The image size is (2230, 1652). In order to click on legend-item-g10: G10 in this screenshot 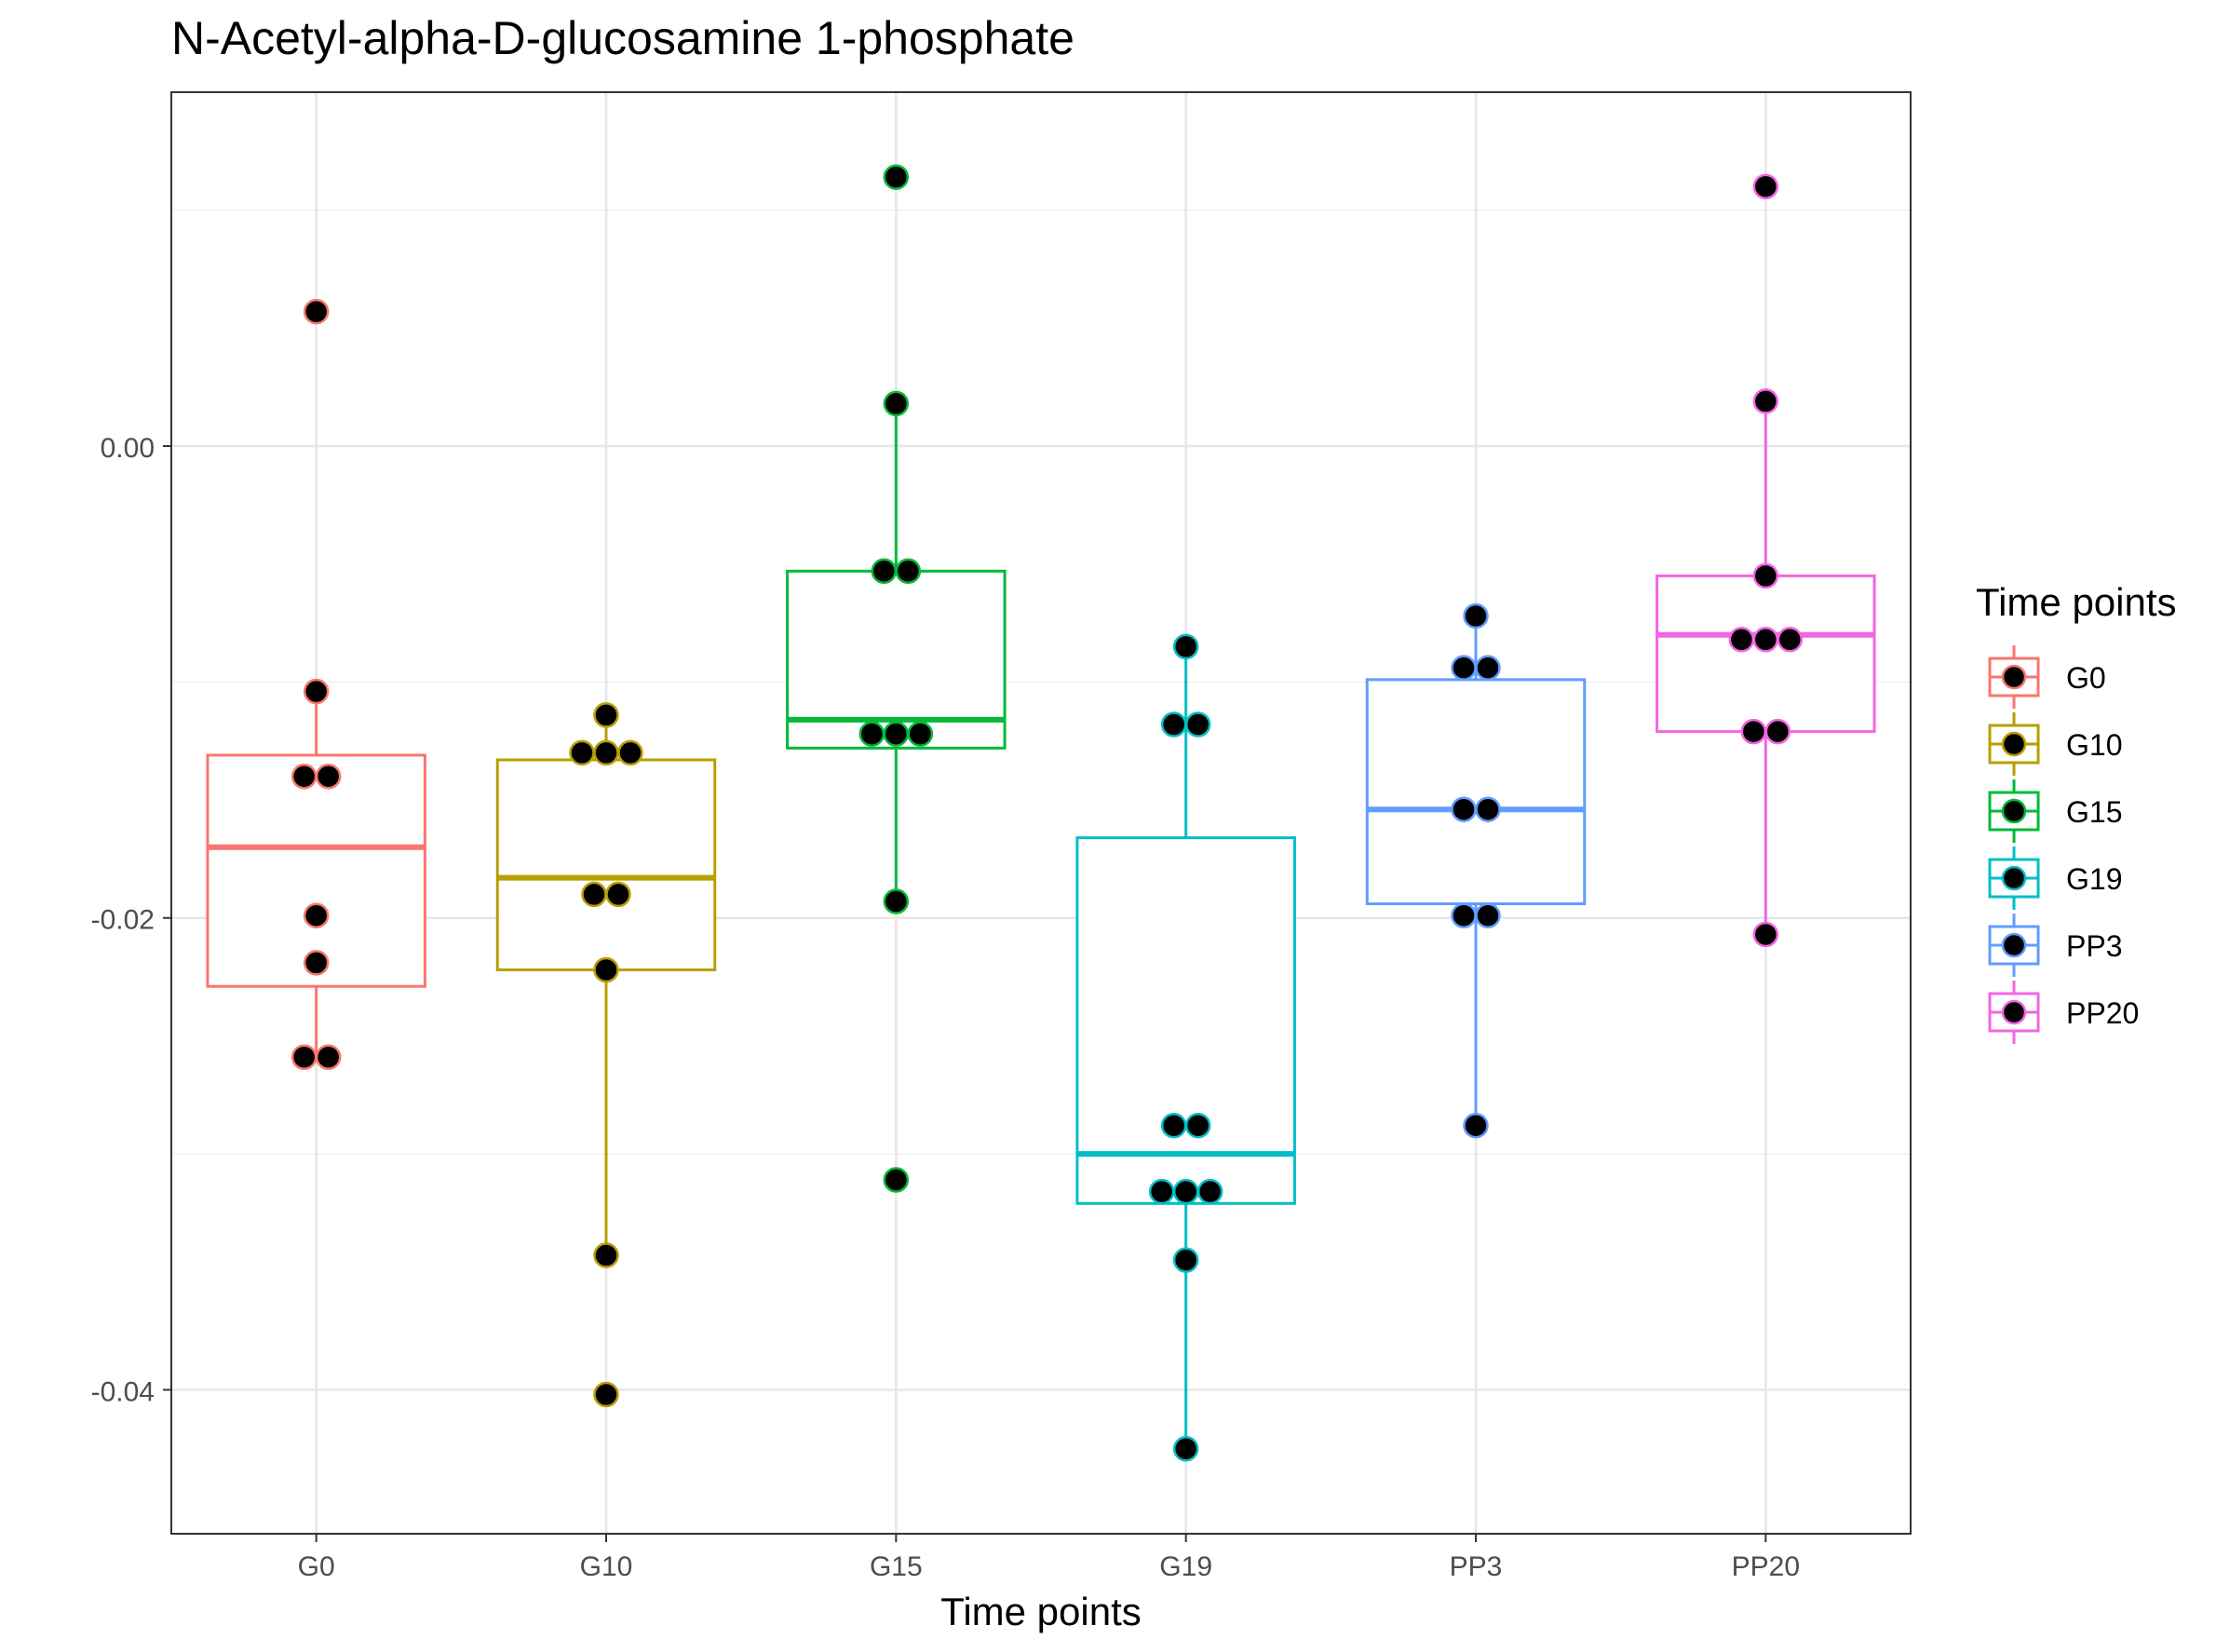, I will do `click(2055, 744)`.